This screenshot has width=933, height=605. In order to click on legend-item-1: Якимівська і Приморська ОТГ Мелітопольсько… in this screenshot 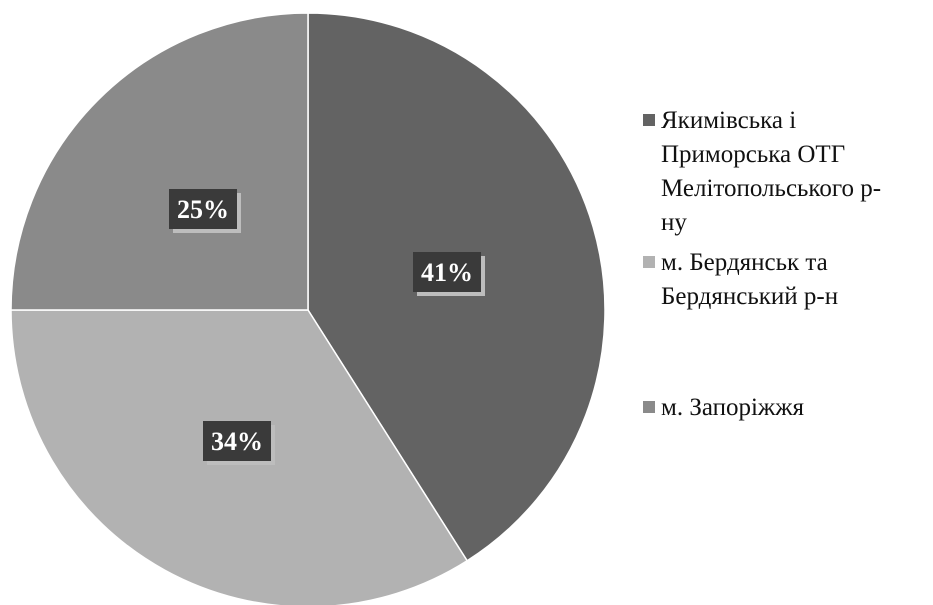, I will do `click(762, 171)`.